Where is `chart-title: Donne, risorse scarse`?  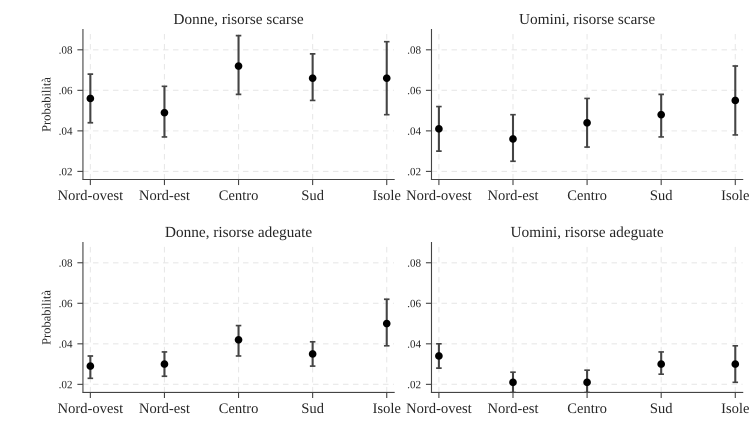
chart-title: Donne, risorse scarse is located at coordinates (239, 20).